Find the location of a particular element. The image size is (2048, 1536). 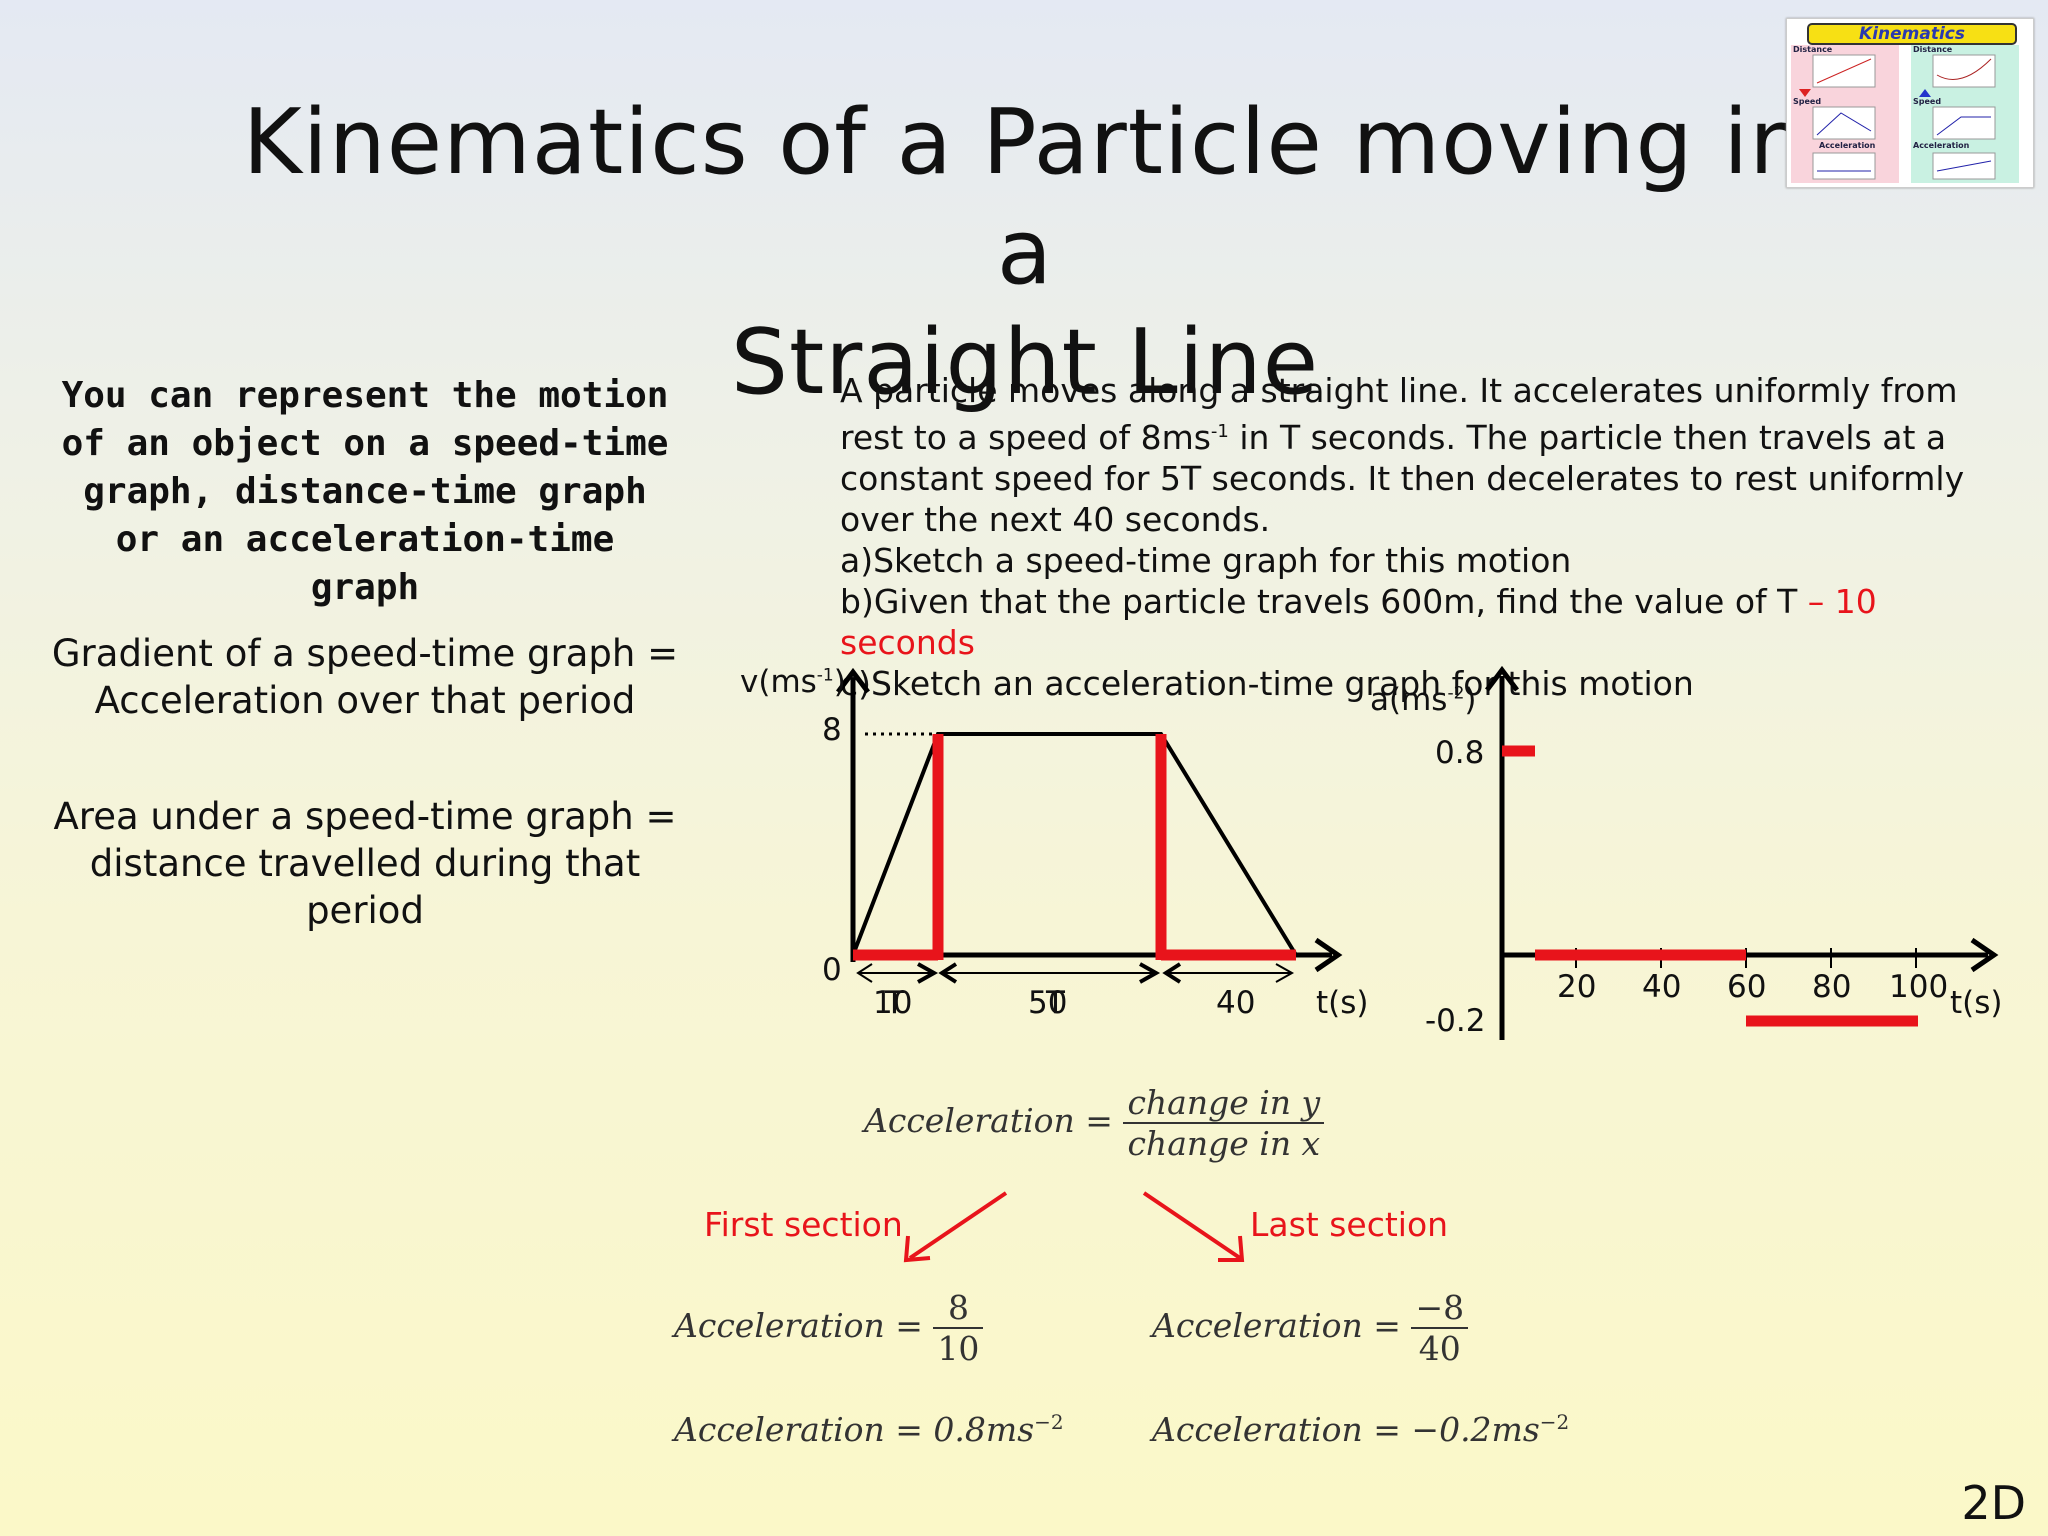

a-axis-arrow is located at coordinates (1502, 678).